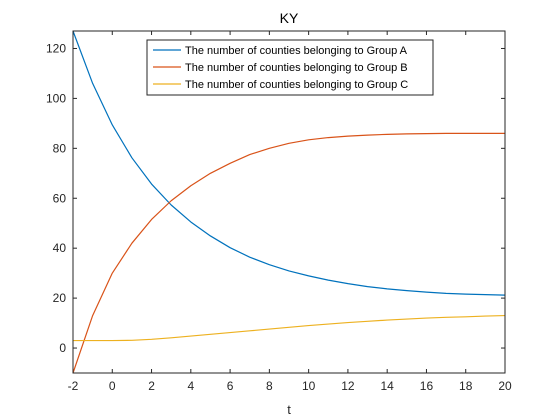 The image size is (560, 420). What do you see at coordinates (151, 386) in the screenshot?
I see `x-tick-label: 2` at bounding box center [151, 386].